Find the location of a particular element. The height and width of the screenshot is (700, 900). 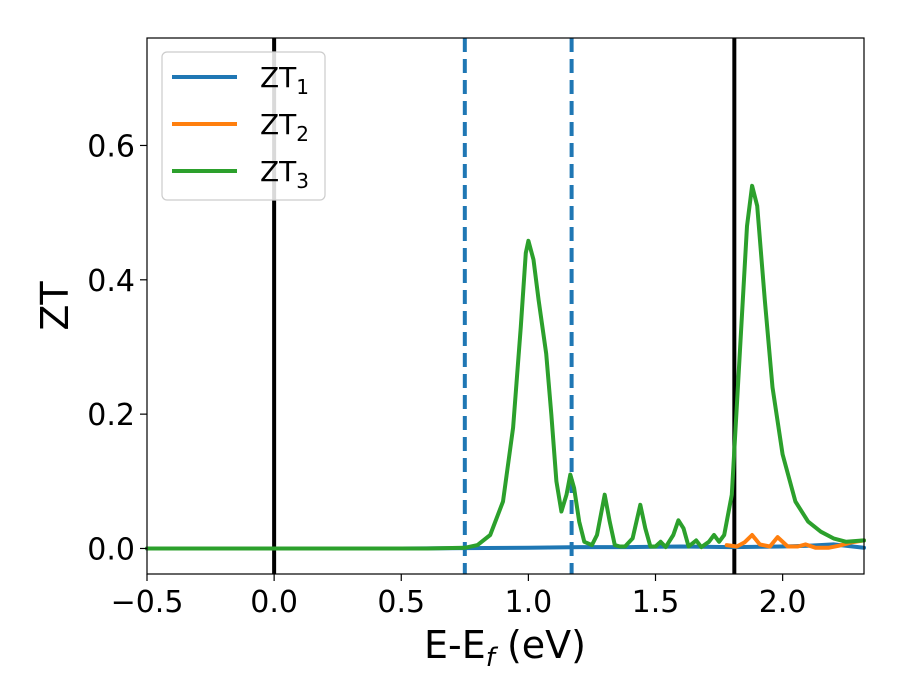

legend-label-zt2: ZT2 is located at coordinates (284, 127).